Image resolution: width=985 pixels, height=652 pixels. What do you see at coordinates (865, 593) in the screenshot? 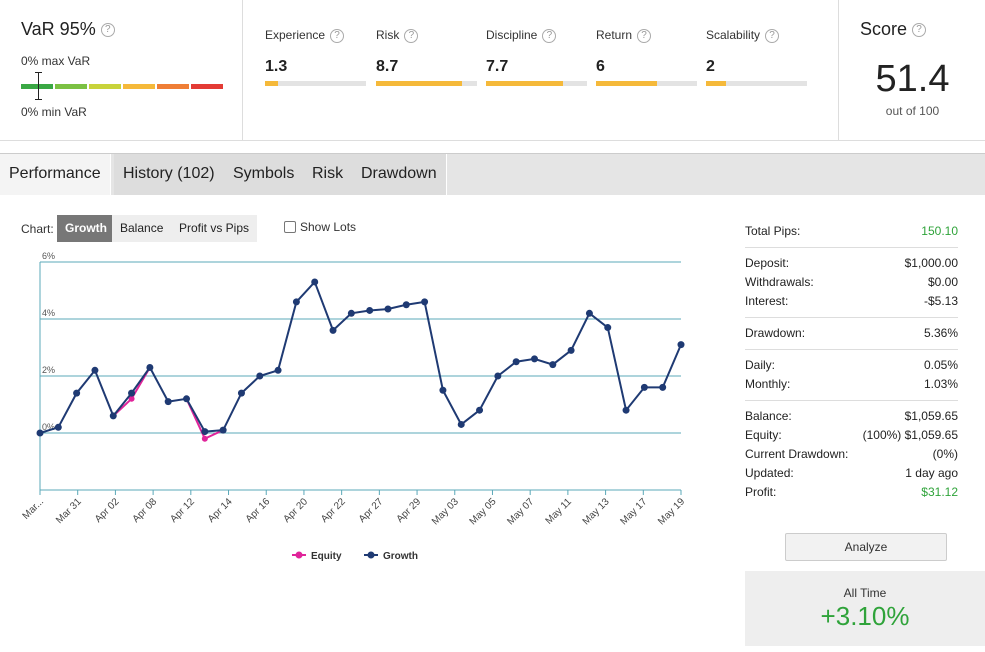
I see `all-time-label: All Time` at bounding box center [865, 593].